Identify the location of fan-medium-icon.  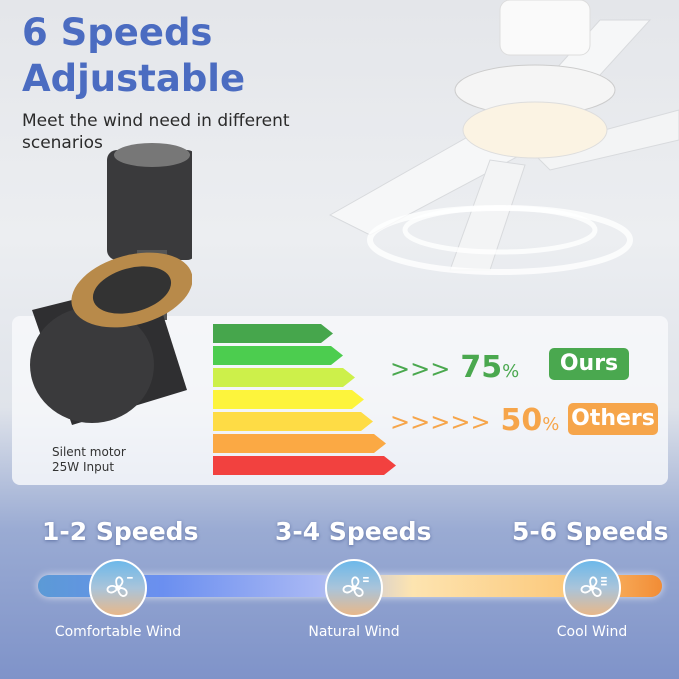
(354, 588).